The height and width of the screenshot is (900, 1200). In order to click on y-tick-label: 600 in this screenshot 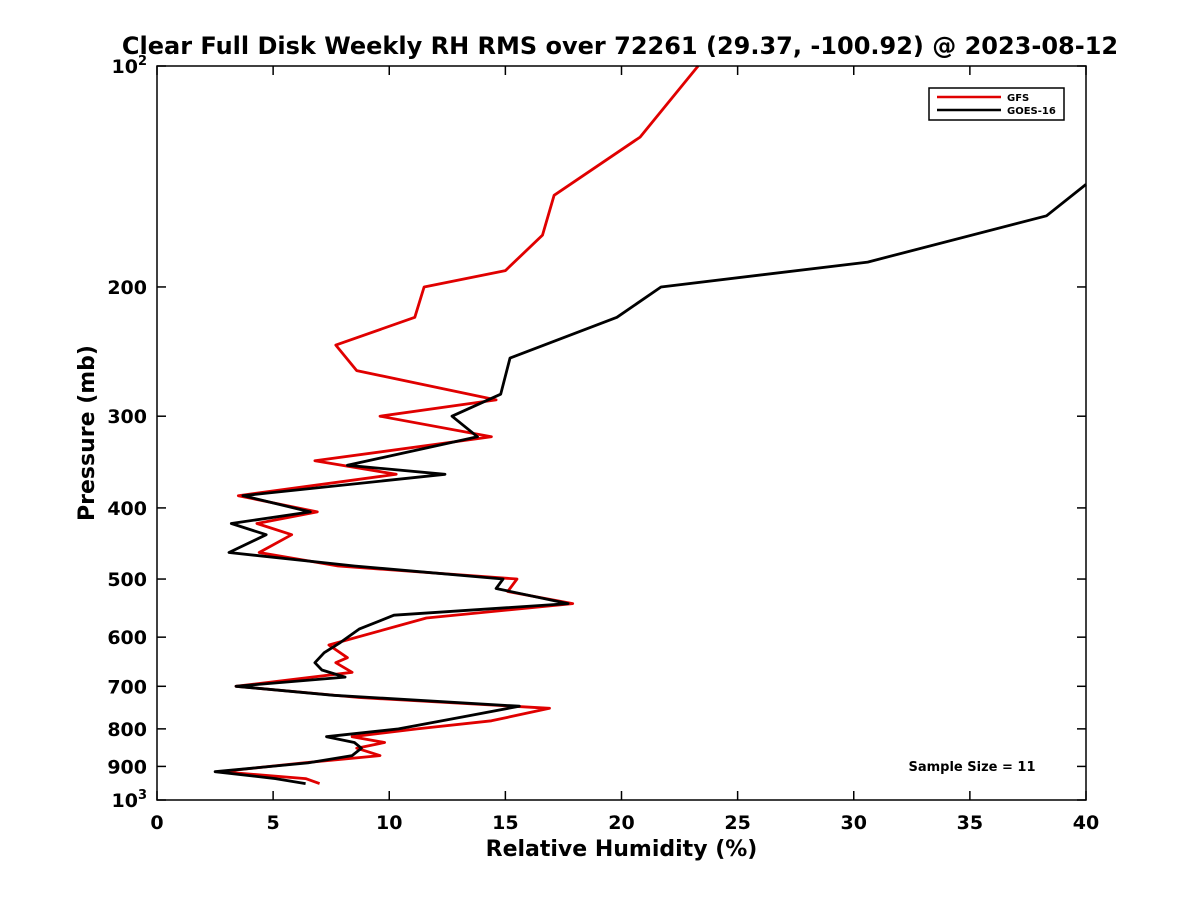, I will do `click(127, 638)`.